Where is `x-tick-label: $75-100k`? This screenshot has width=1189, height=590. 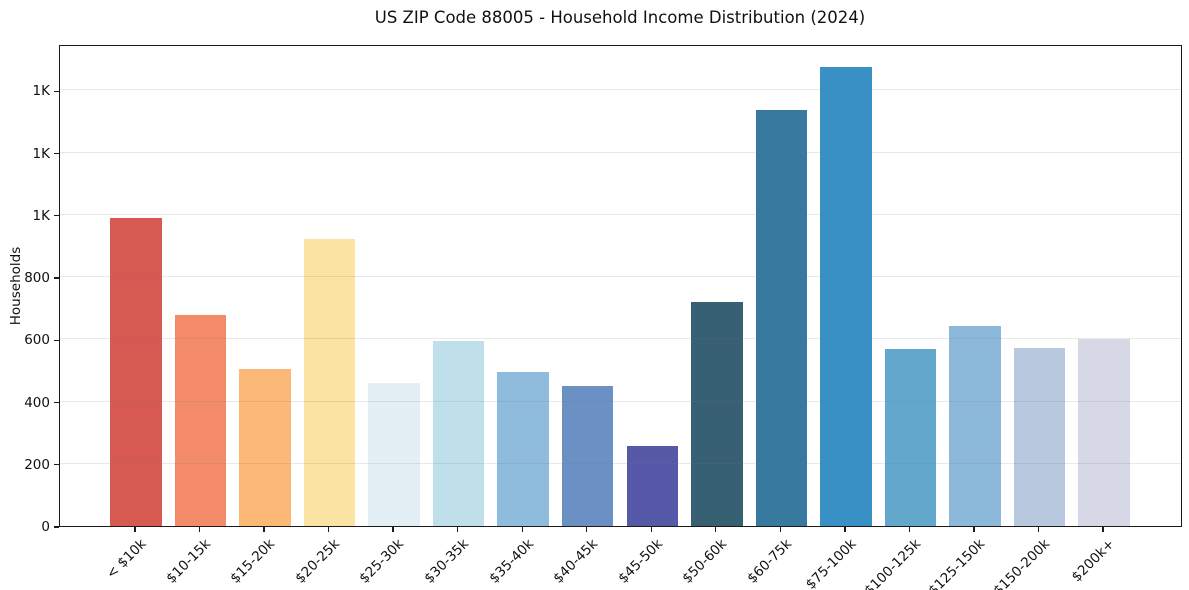 x-tick-label: $75-100k is located at coordinates (831, 563).